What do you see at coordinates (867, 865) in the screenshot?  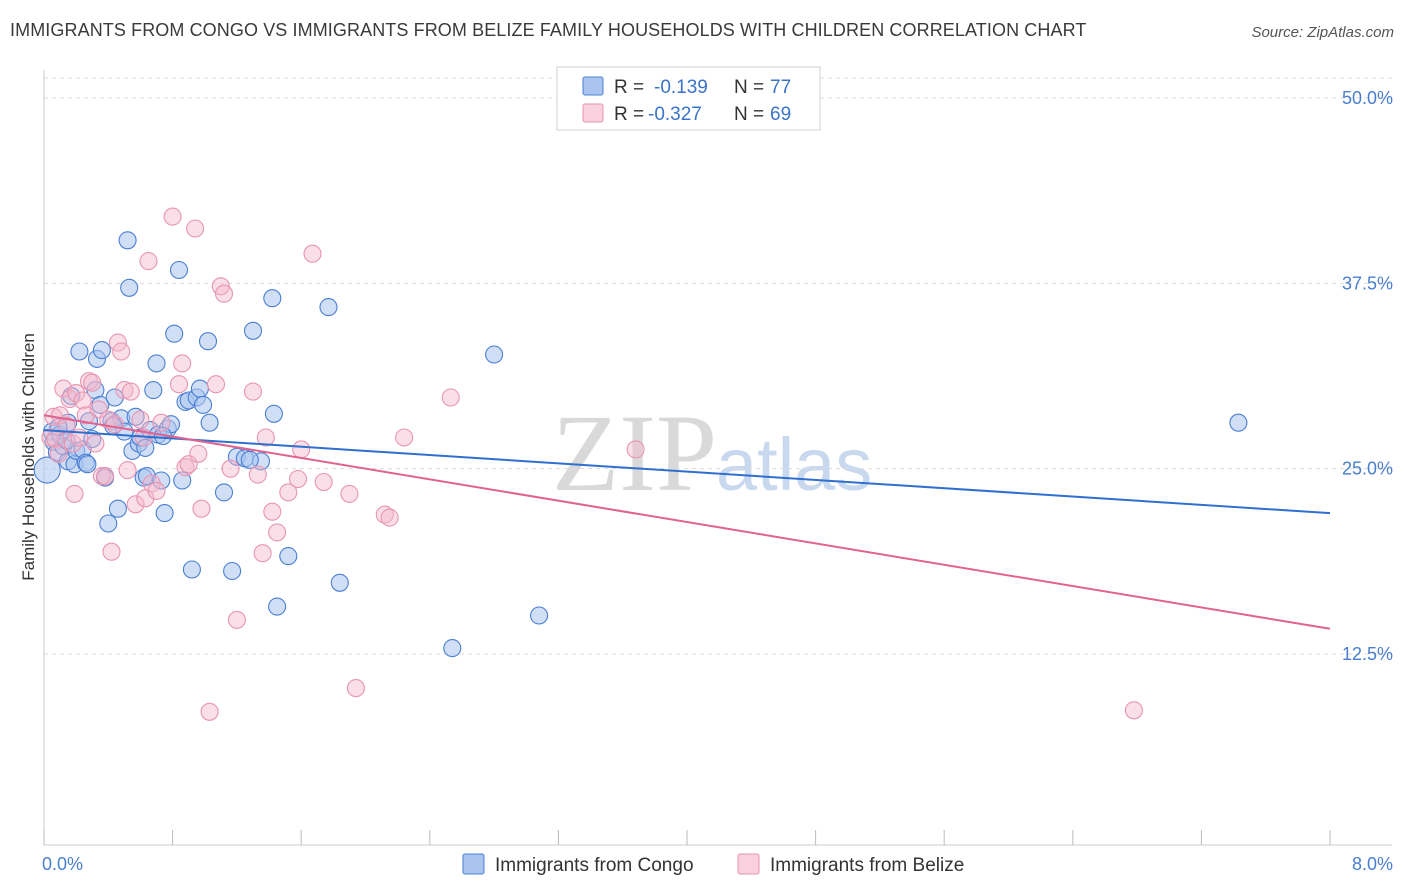 I see `bottom-legend-belize-label: Immigrants from Belize` at bounding box center [867, 865].